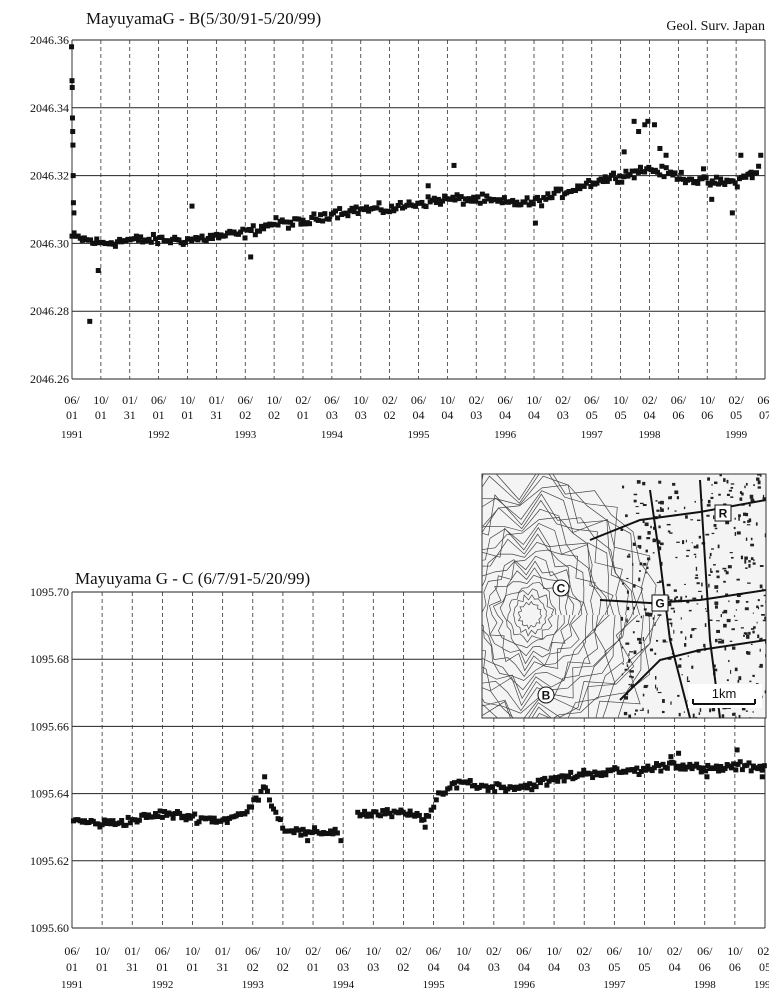 The height and width of the screenshot is (993, 769). I want to click on x-tick-label-top: 01/, so click(223, 951).